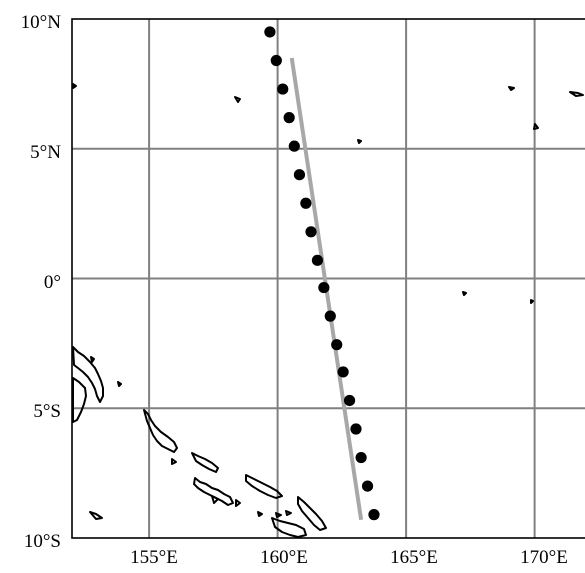  Describe the element at coordinates (119, 384) in the screenshot. I see `coastline-islet-b` at that location.